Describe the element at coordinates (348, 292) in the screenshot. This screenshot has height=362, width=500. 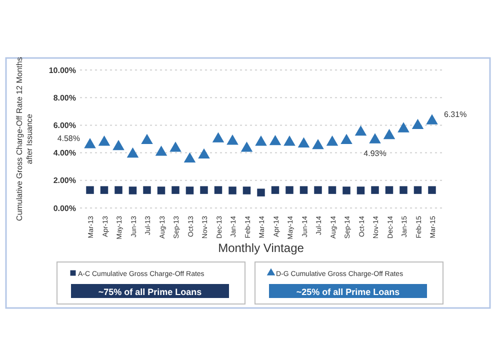
I see `text: ~25% of all Prime Loans` at that location.